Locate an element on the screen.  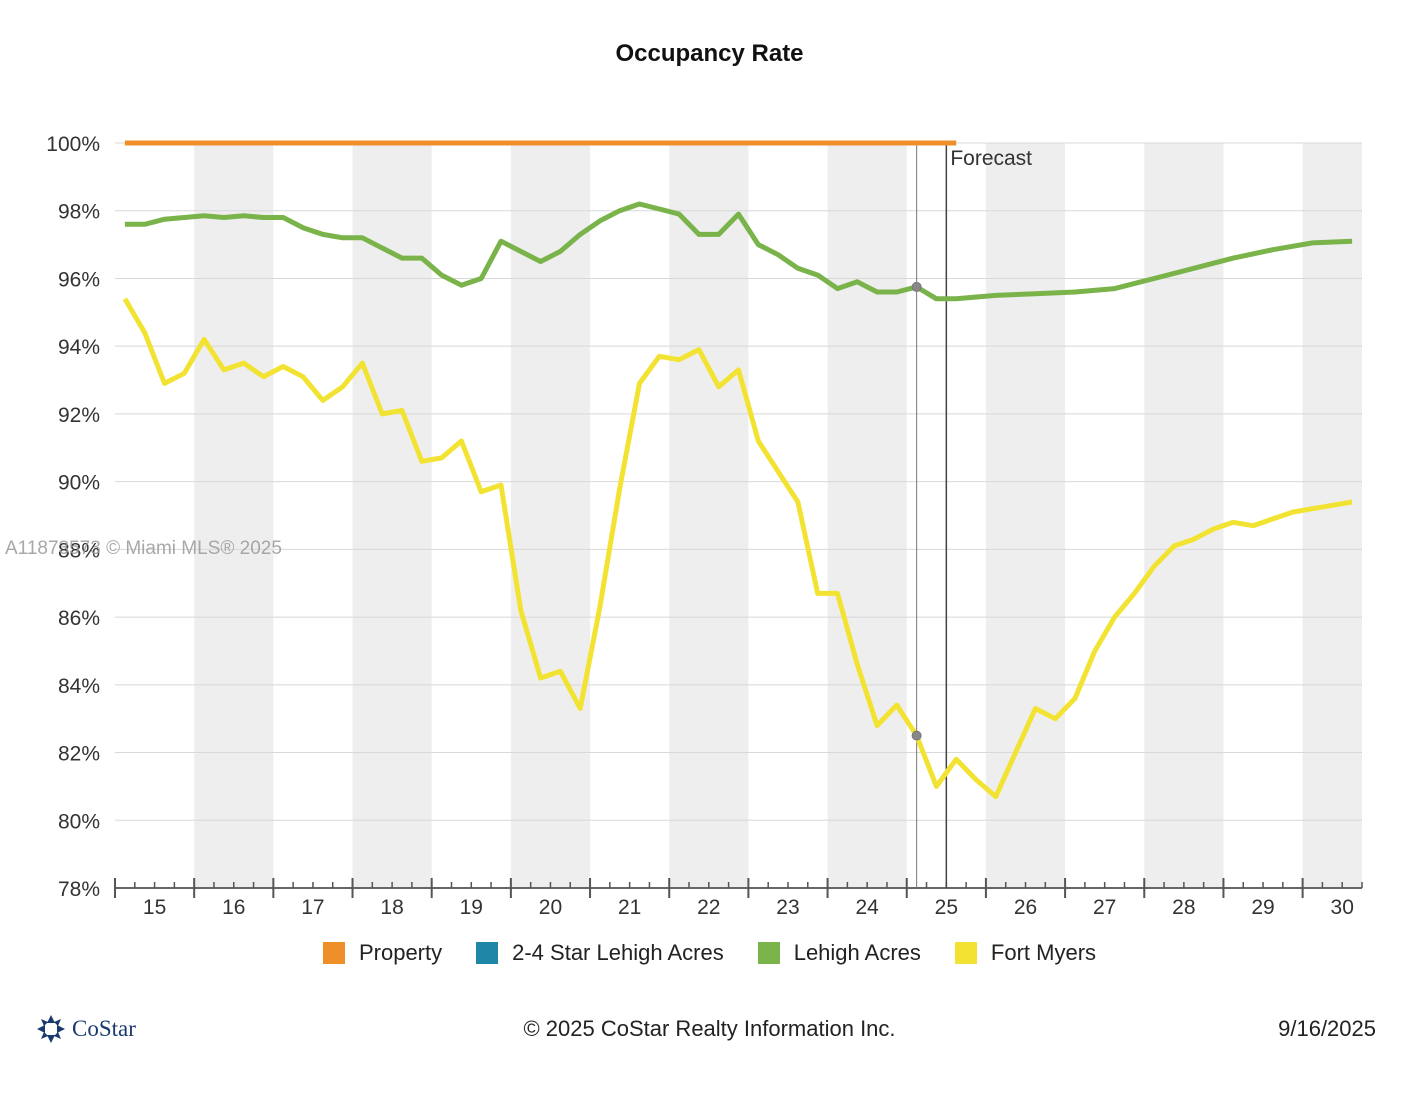
x-tick-label: 23 is located at coordinates (787, 907).